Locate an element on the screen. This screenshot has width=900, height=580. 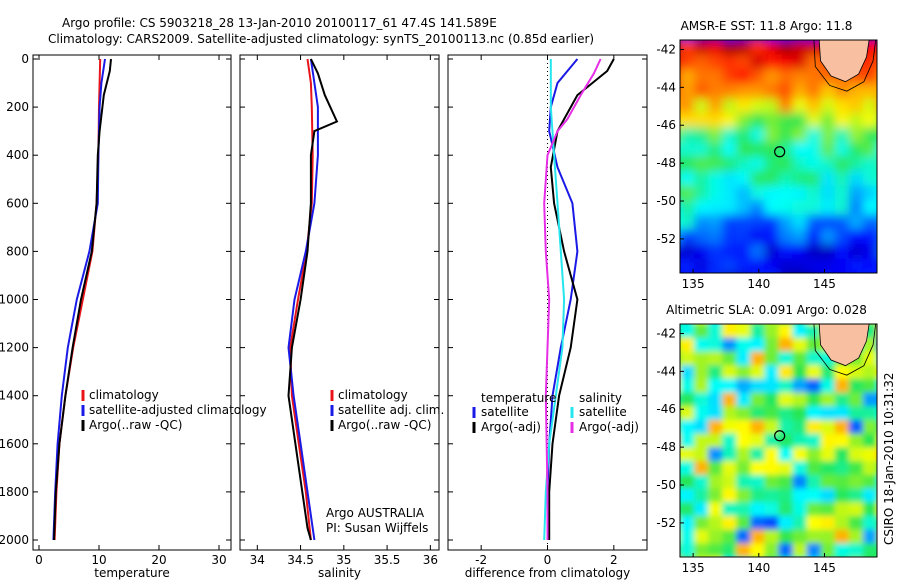
series-line-salinity-satellite is located at coordinates (554, 300).